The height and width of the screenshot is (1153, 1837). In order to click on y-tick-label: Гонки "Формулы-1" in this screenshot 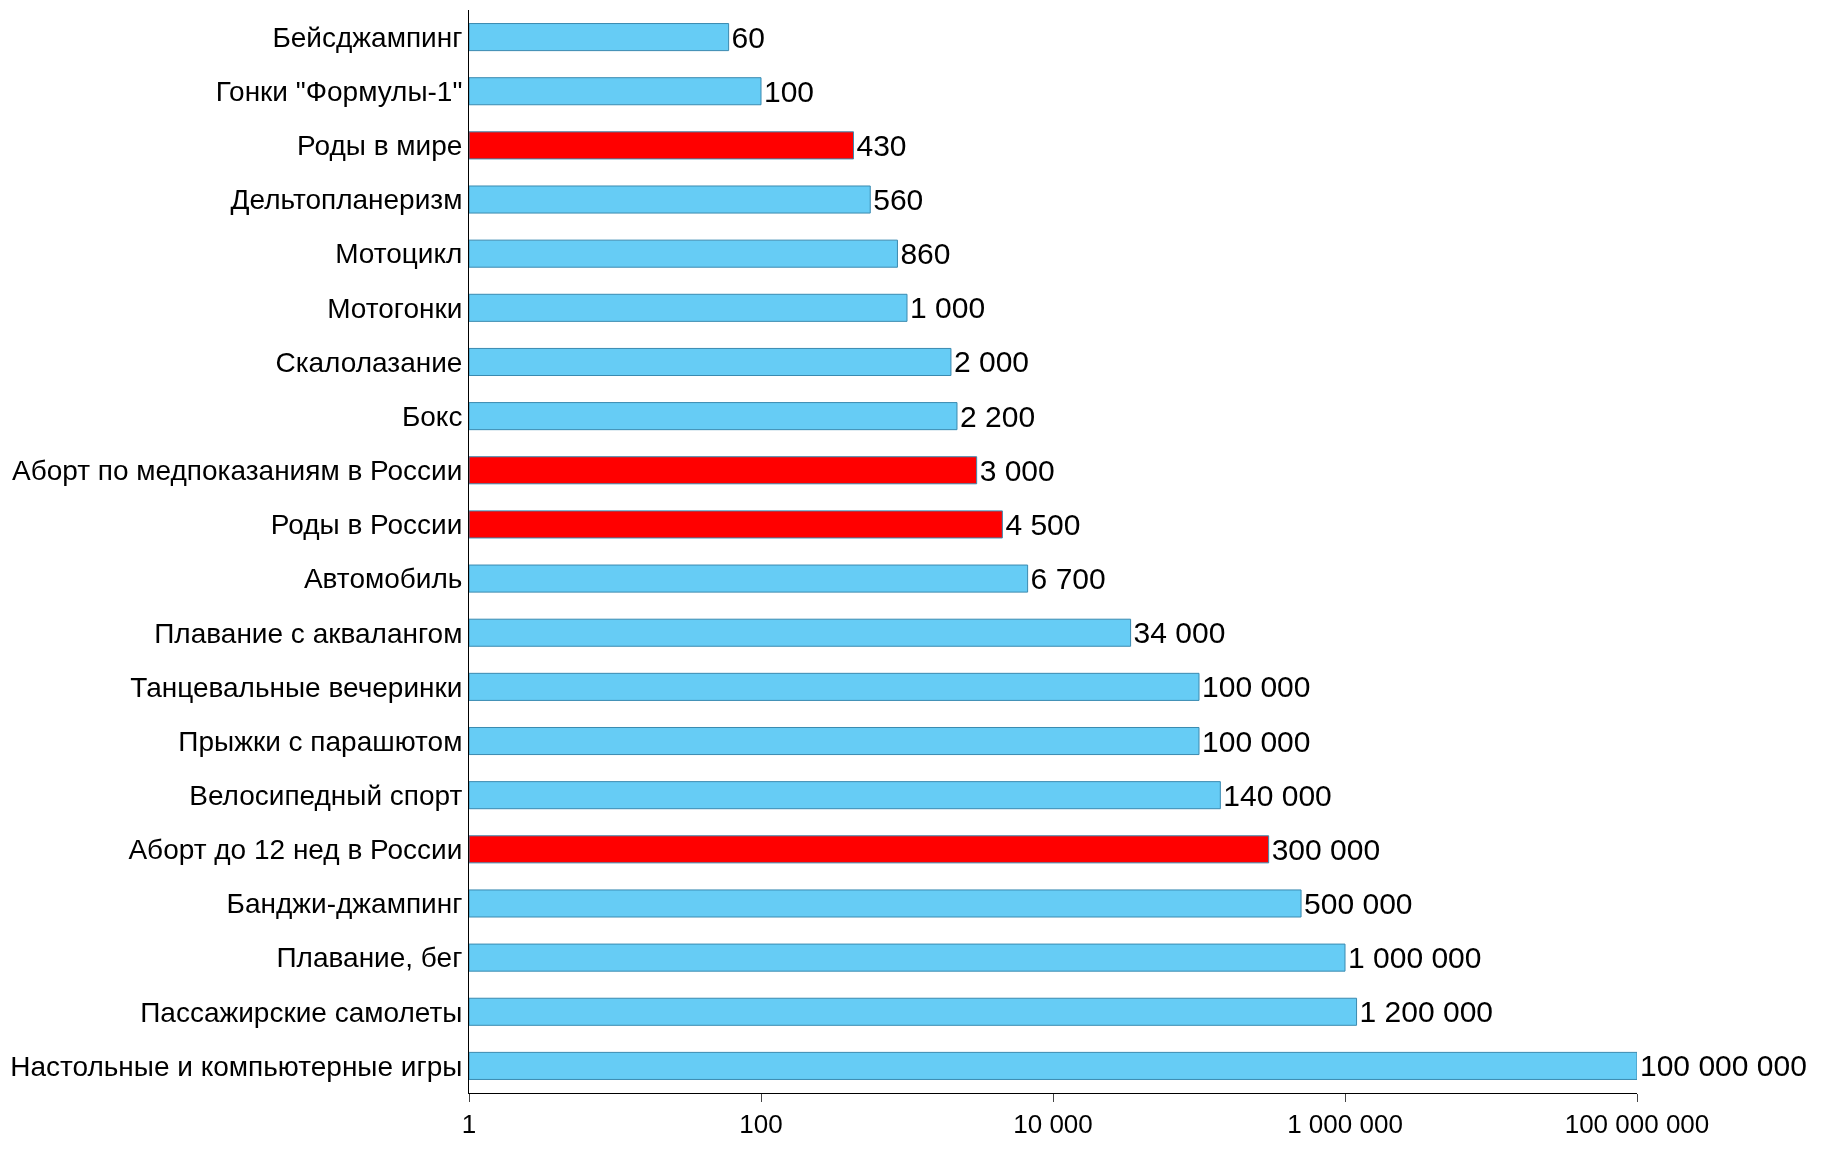, I will do `click(339, 92)`.